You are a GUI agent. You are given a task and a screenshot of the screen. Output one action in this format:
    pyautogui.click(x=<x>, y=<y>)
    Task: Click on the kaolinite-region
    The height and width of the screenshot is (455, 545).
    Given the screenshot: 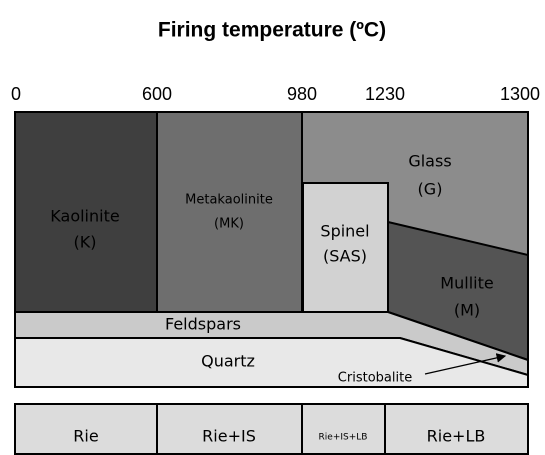 What is the action you would take?
    pyautogui.click(x=86, y=212)
    